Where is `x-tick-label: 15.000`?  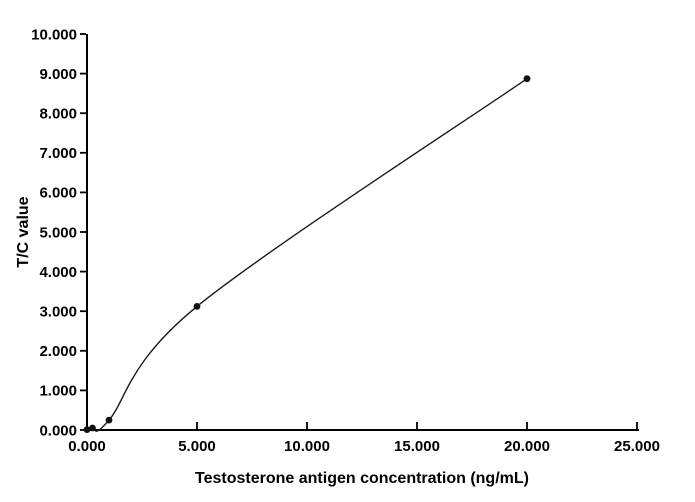 x-tick-label: 15.000 is located at coordinates (417, 446).